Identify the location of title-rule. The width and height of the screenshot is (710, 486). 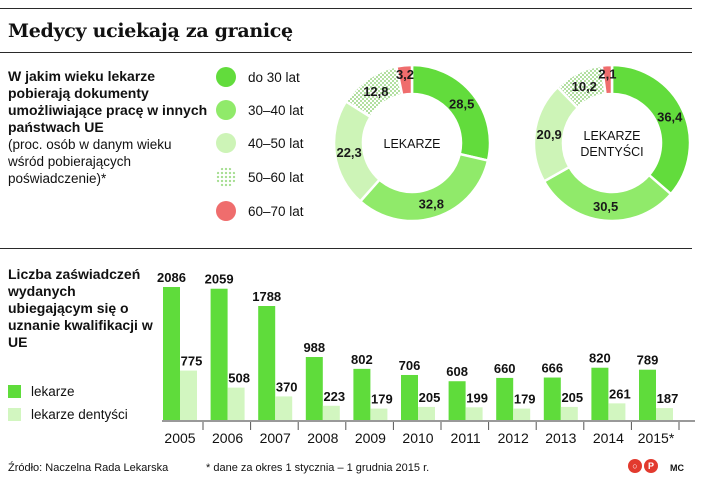
(346, 52).